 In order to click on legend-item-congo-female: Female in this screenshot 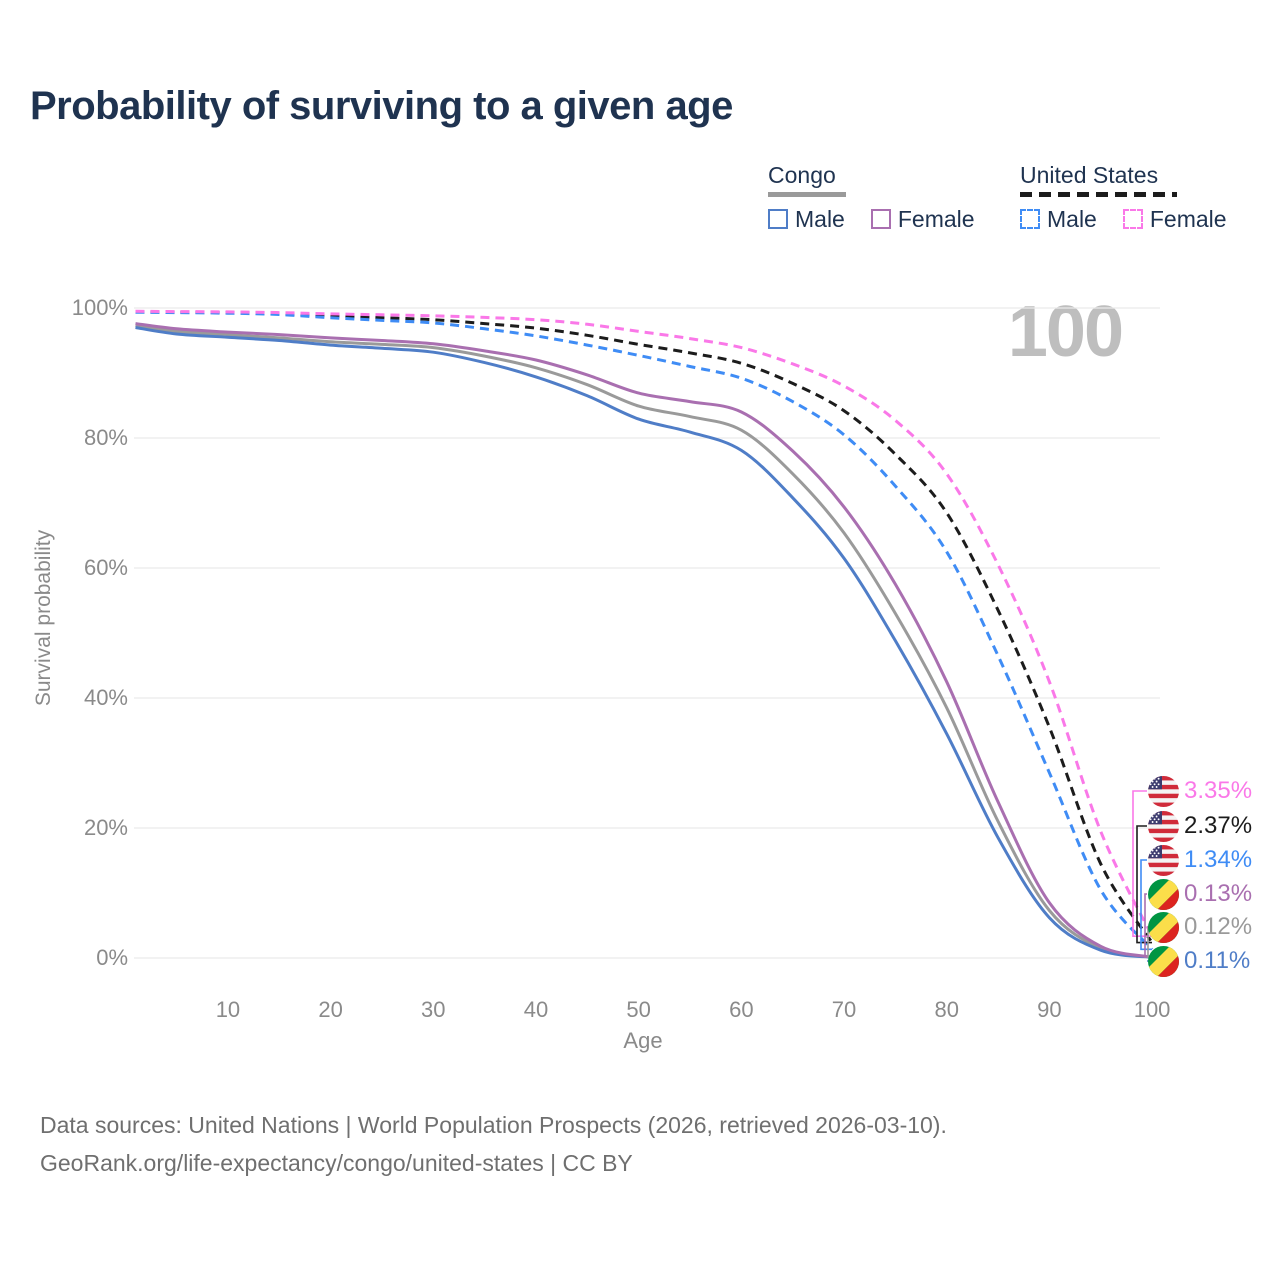, I will do `click(922, 219)`.